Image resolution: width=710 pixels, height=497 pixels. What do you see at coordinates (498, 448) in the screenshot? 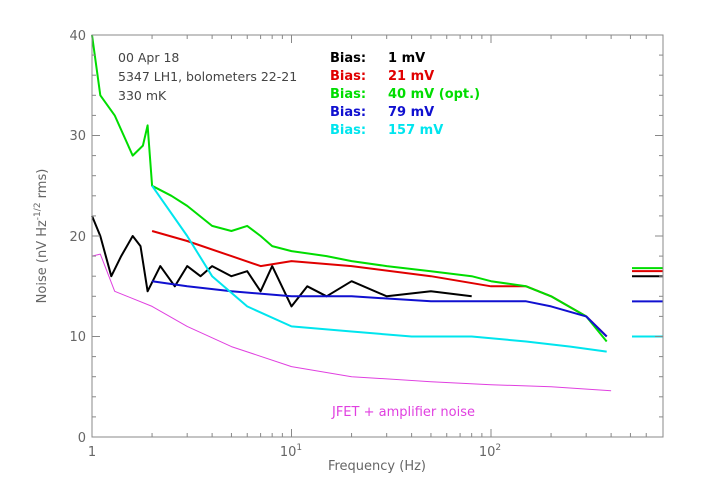
I see `x-tick-exponent: 2` at bounding box center [498, 448].